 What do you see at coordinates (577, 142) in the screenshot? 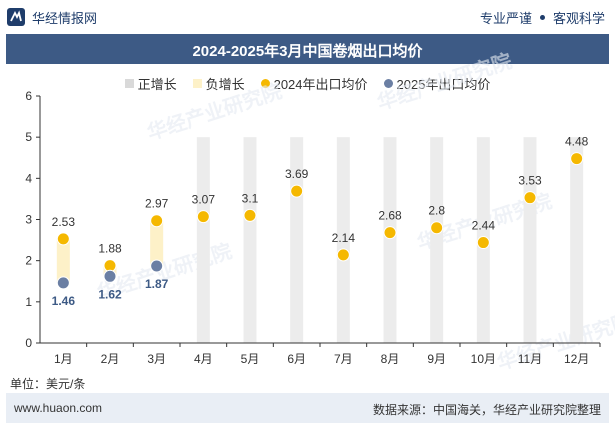
I see `data-label-2024: 4.48` at bounding box center [577, 142].